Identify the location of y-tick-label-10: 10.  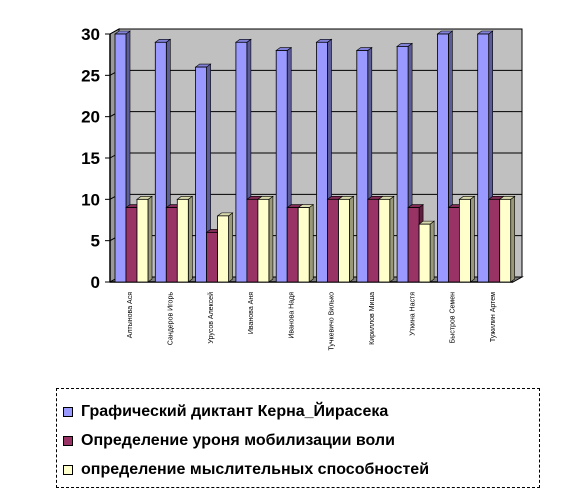
(90, 199).